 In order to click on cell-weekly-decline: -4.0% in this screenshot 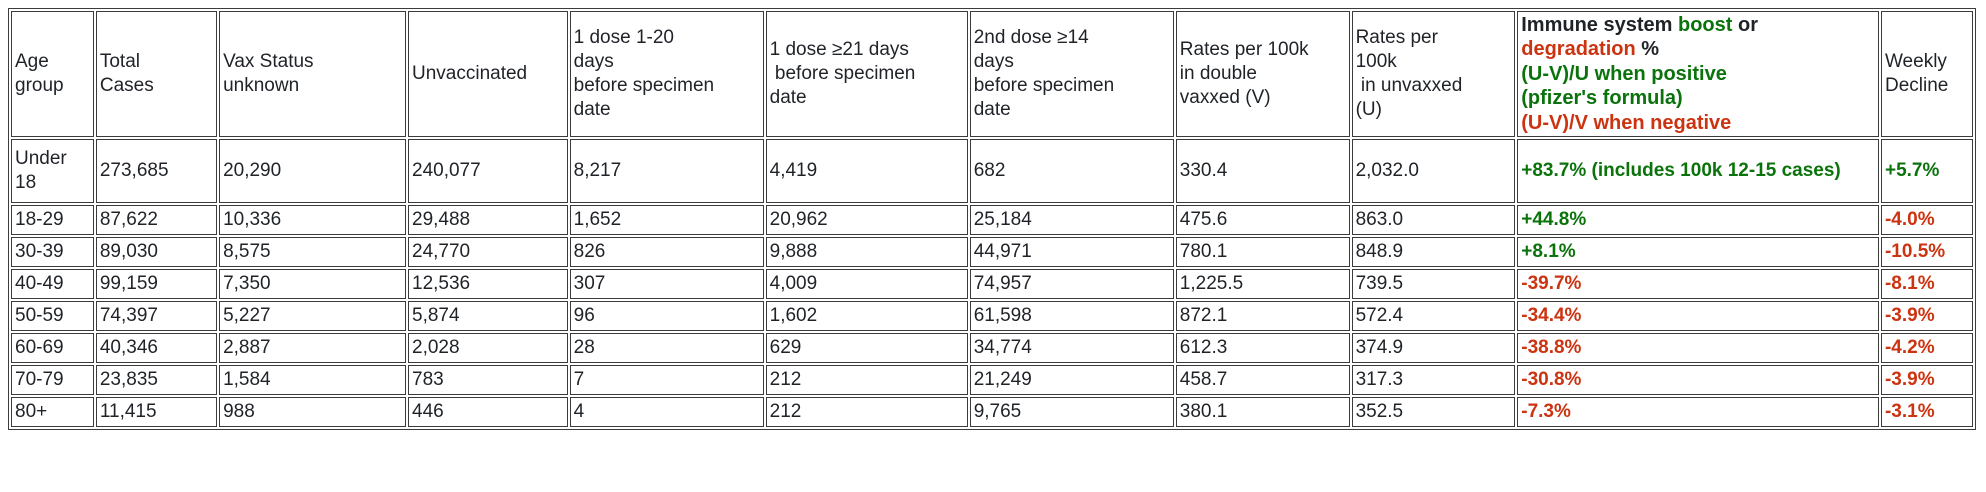, I will do `click(1926, 219)`.